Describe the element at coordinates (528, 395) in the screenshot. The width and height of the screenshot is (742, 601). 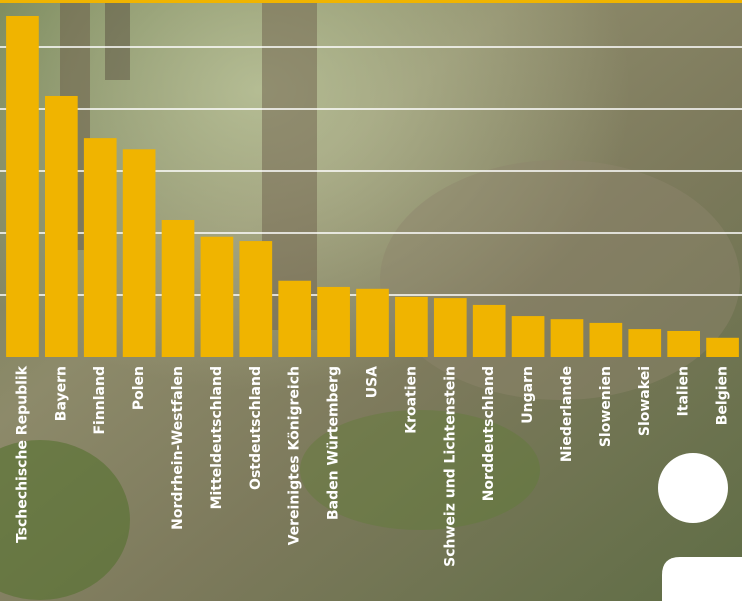
I see `x-tick-label: Ungarn` at that location.